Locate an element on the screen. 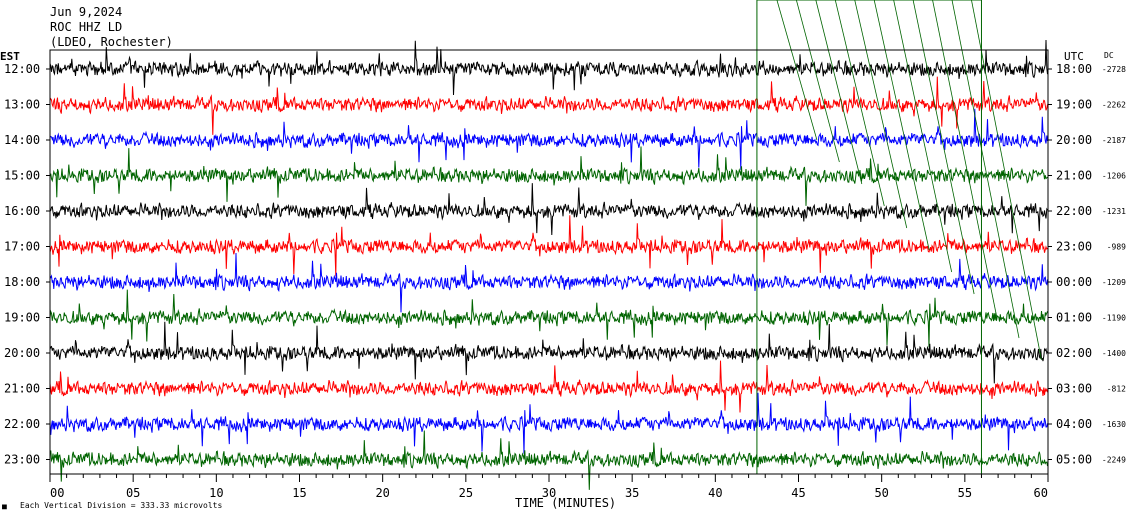 The width and height of the screenshot is (1130, 519). utc-label: 20:00 is located at coordinates (1074, 140).